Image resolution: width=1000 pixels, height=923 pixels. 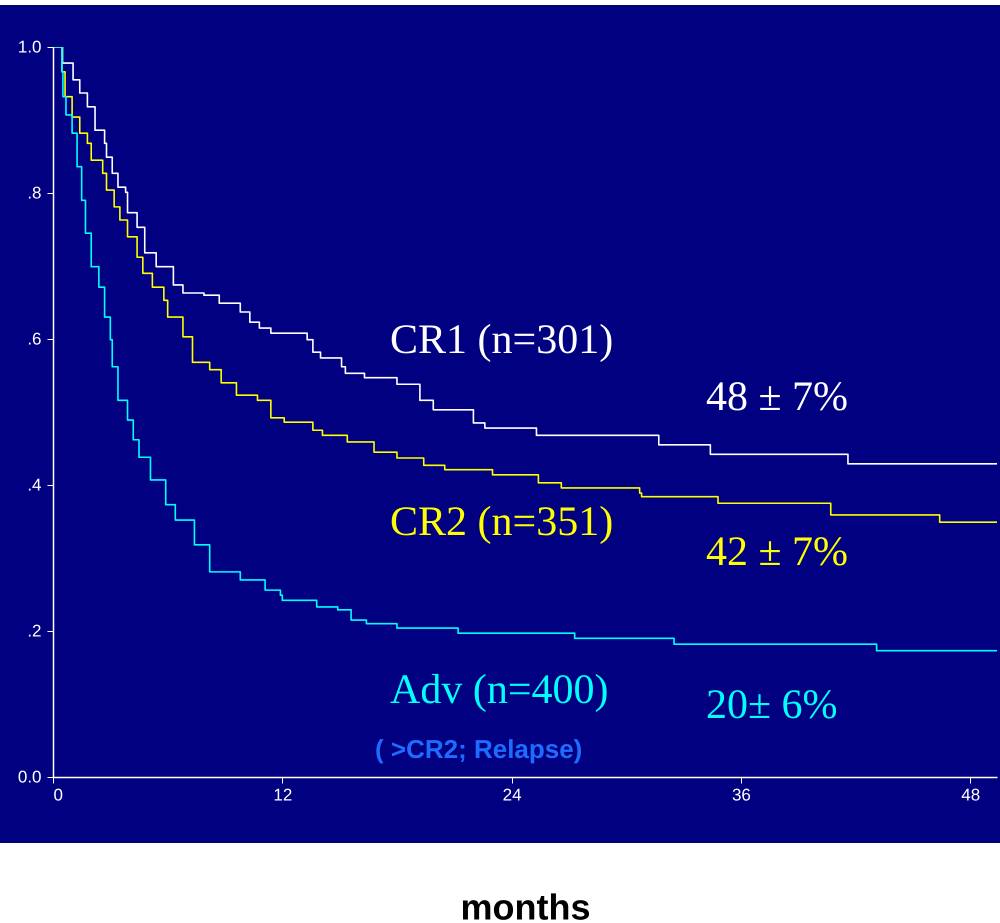 What do you see at coordinates (525, 904) in the screenshot?
I see `x-axis-title: months` at bounding box center [525, 904].